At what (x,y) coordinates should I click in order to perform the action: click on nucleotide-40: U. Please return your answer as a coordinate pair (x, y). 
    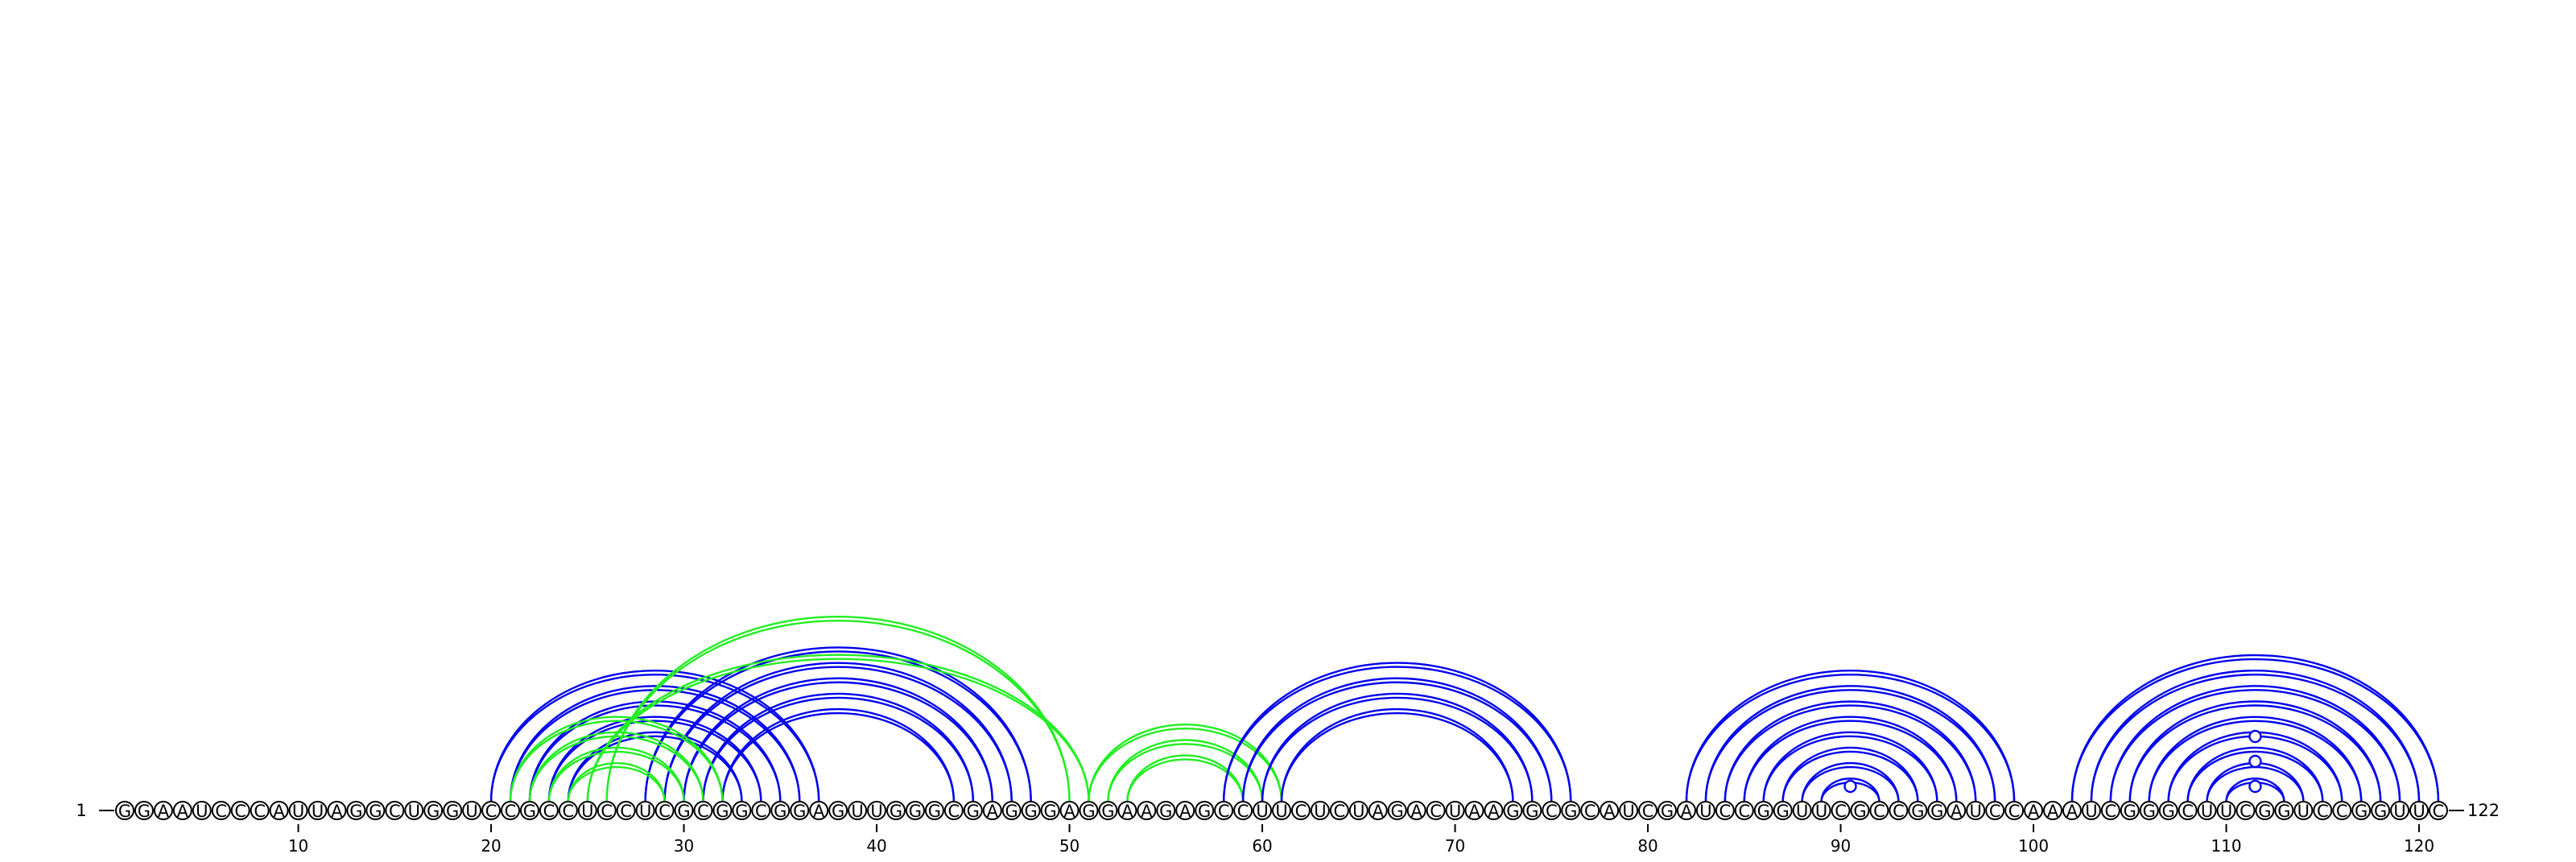
    Looking at the image, I should click on (877, 811).